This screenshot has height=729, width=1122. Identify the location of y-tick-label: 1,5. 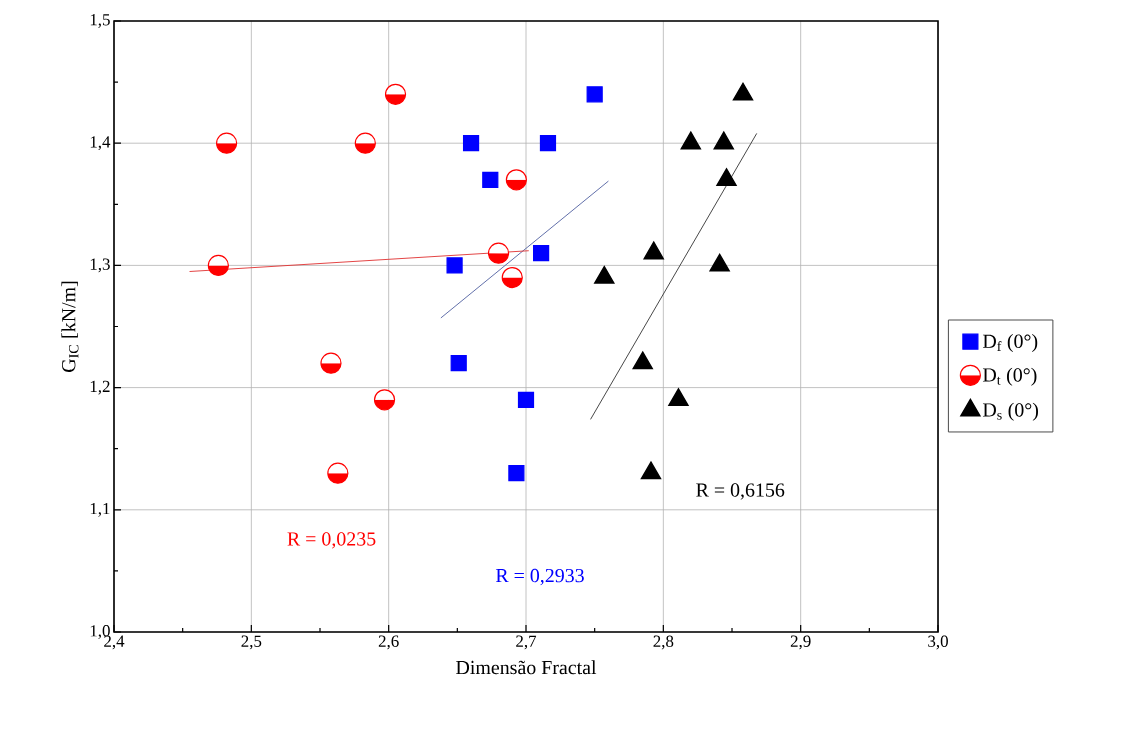
(100, 21).